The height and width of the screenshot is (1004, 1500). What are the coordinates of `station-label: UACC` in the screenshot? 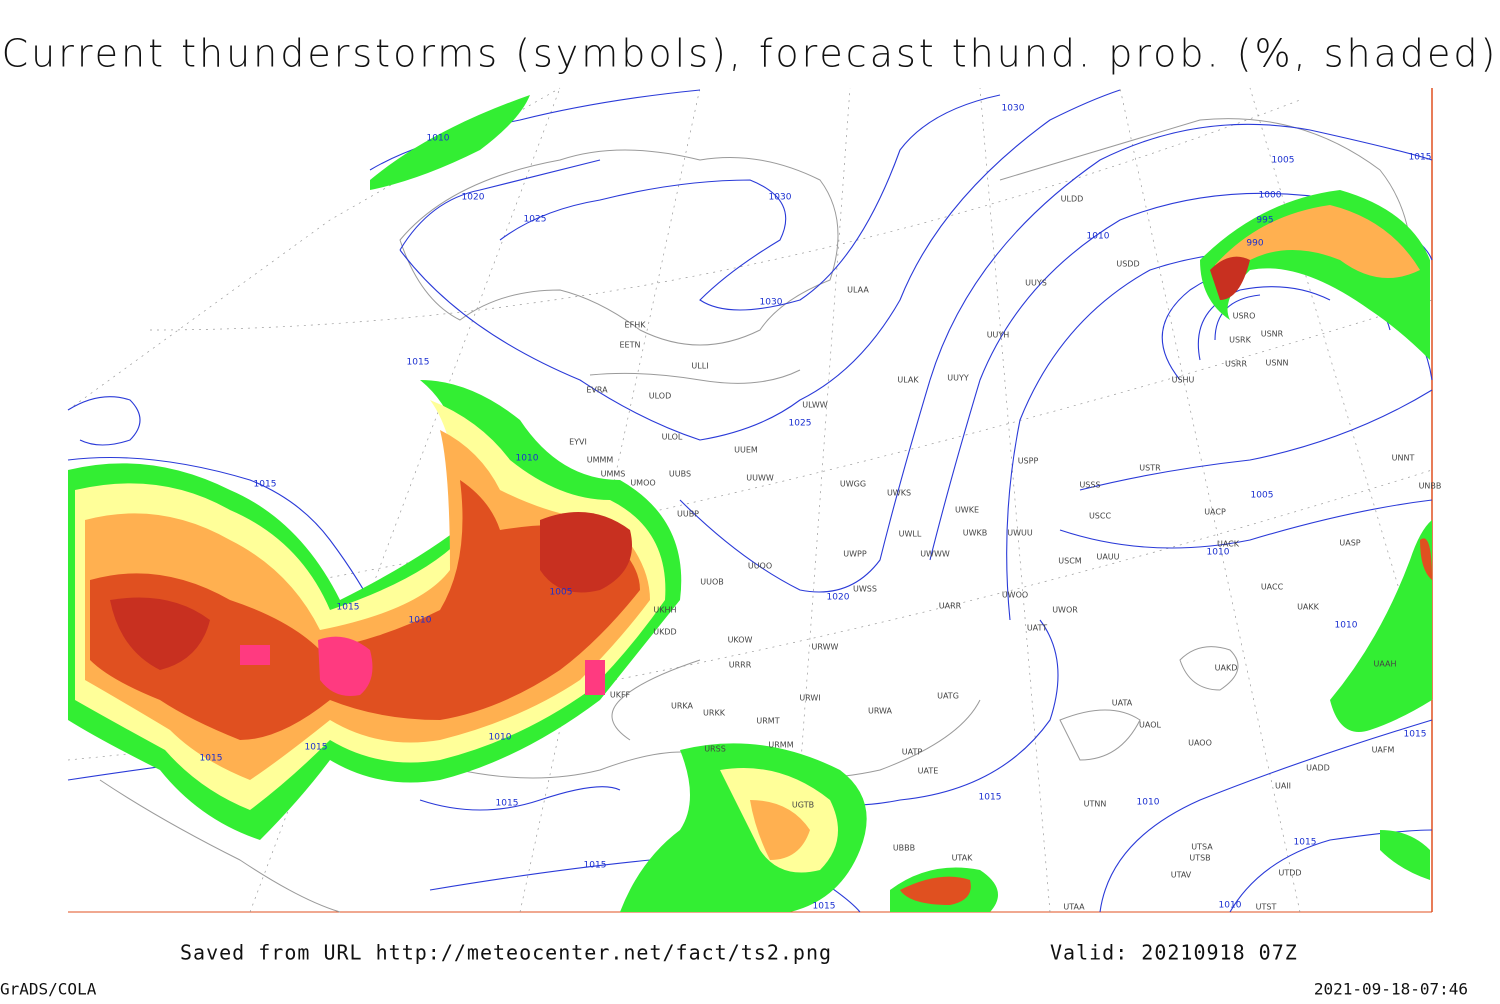 It's located at (1272, 587).